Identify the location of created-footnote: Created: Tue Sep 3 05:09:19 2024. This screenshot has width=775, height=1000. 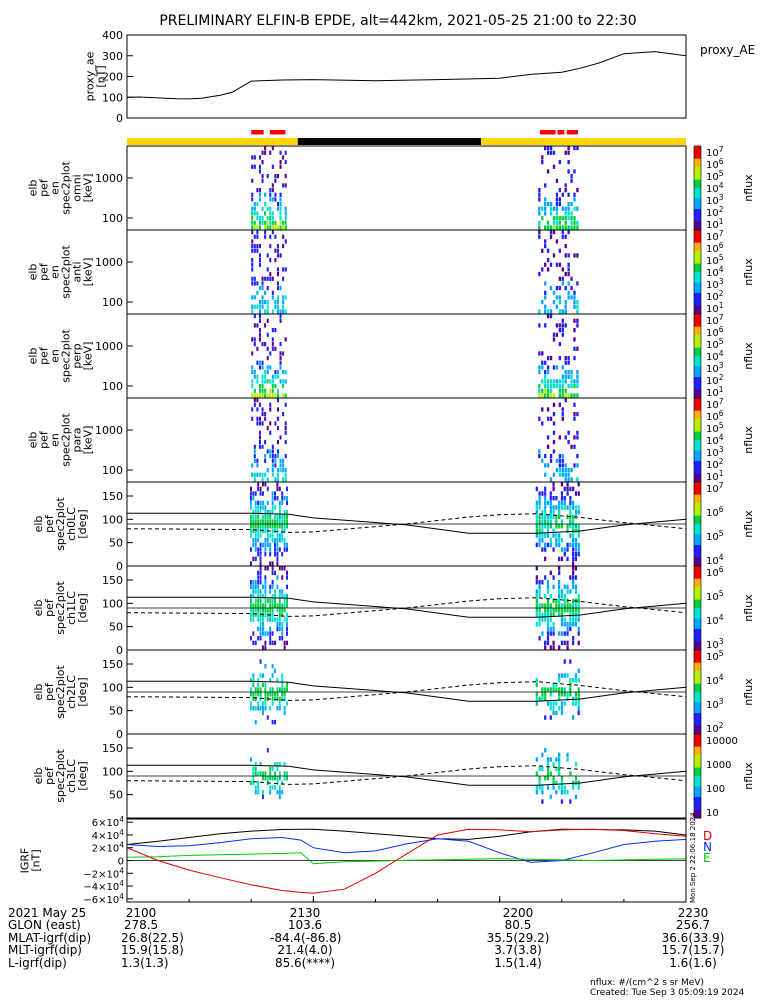
(667, 993).